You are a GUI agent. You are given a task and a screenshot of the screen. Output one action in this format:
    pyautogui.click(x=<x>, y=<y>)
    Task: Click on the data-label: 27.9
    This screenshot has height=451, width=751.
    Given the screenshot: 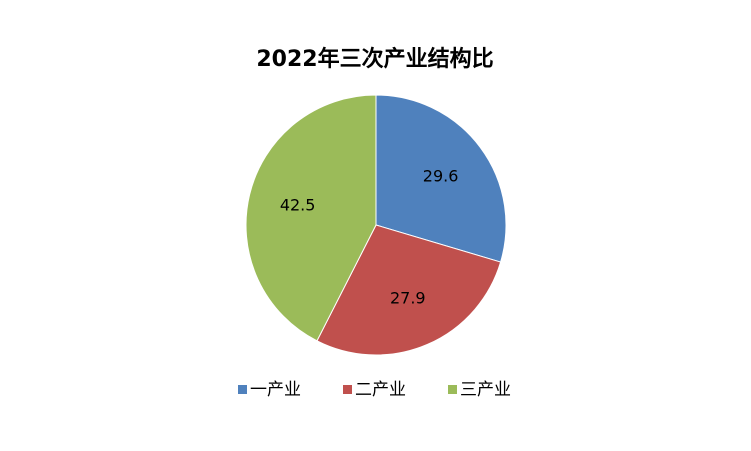 What is the action you would take?
    pyautogui.click(x=408, y=298)
    